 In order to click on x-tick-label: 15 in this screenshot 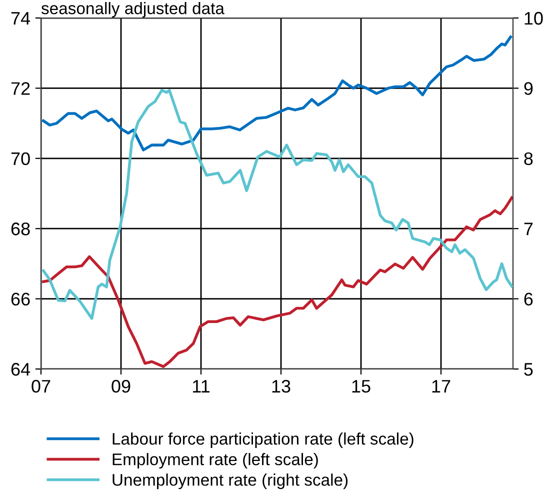, I will do `click(361, 386)`.